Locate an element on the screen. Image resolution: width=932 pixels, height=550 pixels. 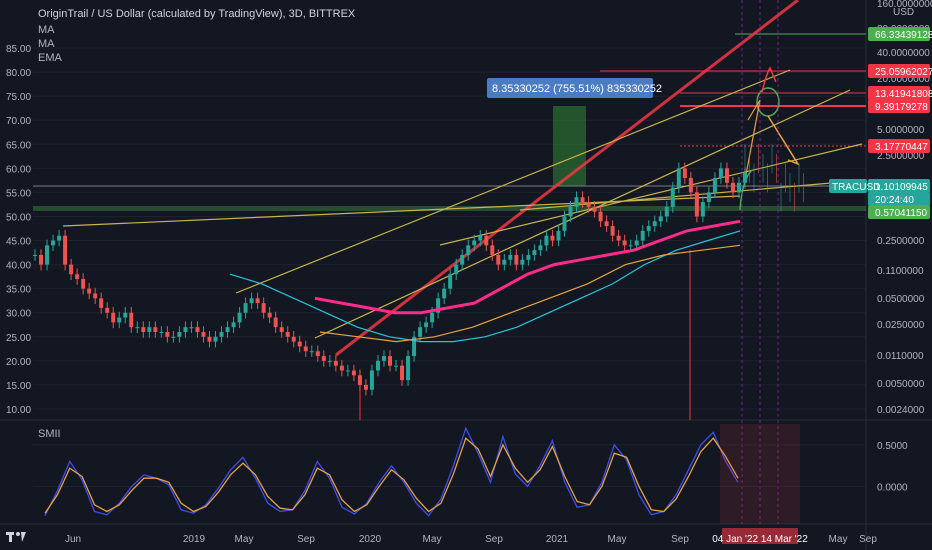
left-axis-tick: 10.00 is located at coordinates (18, 410).